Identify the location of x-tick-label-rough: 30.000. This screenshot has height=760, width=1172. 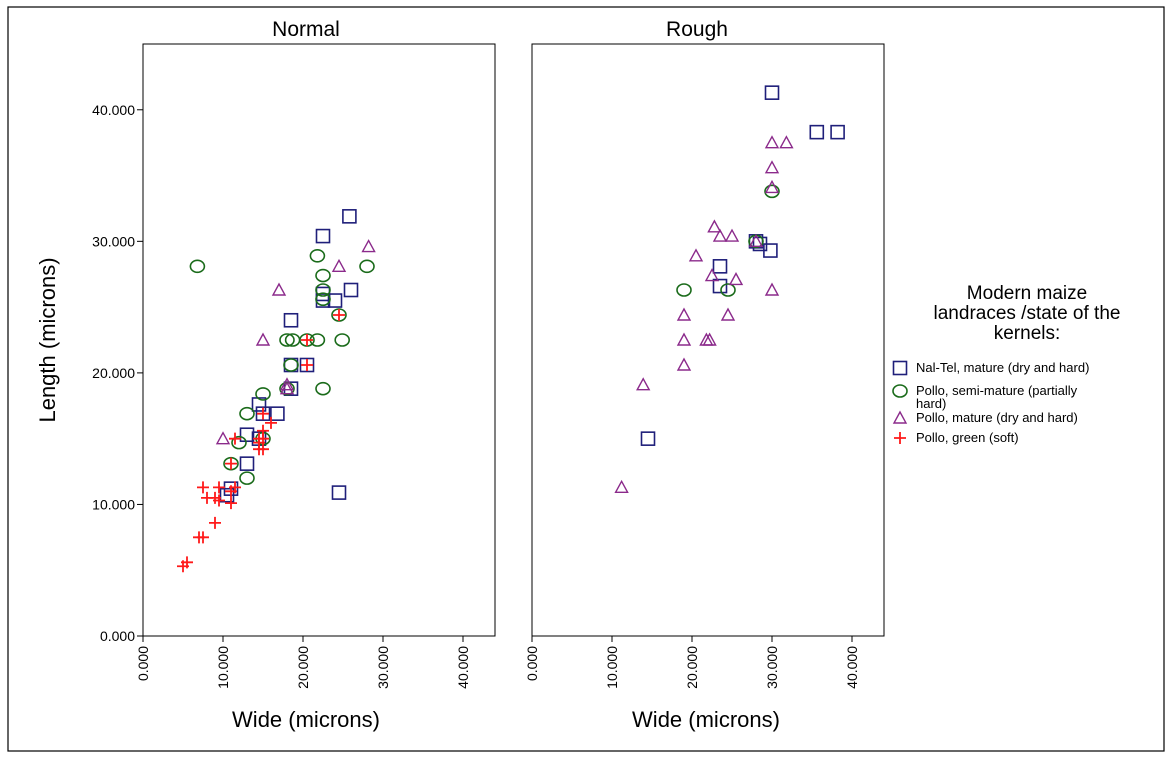
(772, 667).